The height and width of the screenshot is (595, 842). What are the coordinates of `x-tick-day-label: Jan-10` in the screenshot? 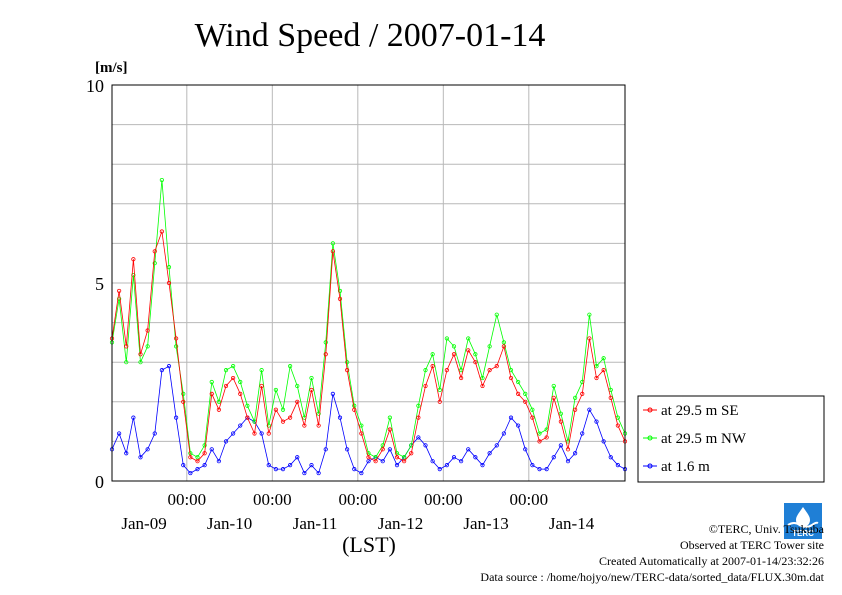 It's located at (229, 523).